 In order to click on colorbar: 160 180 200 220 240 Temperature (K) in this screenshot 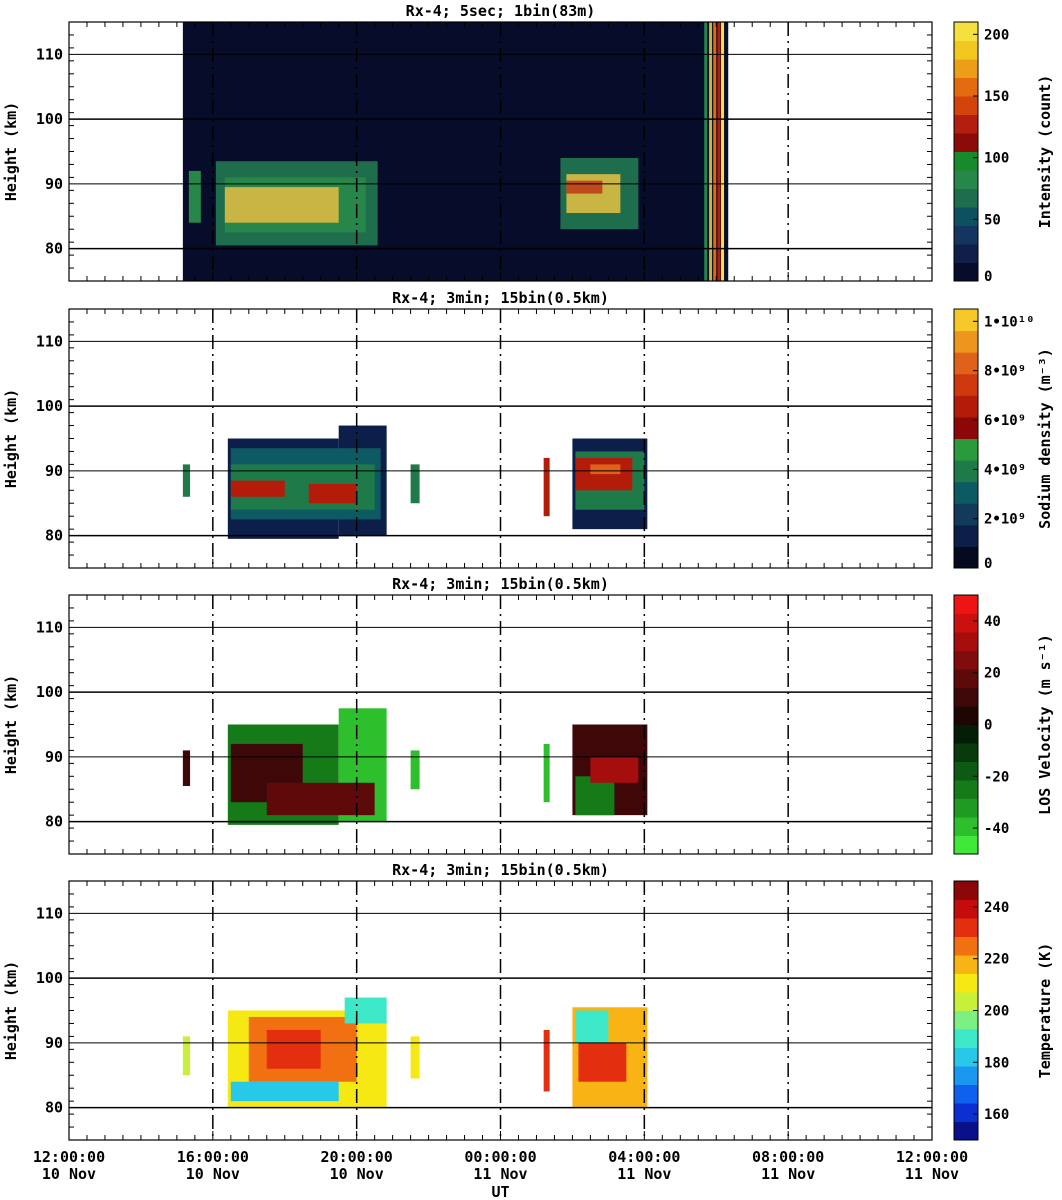, I will do `click(1003, 1010)`.